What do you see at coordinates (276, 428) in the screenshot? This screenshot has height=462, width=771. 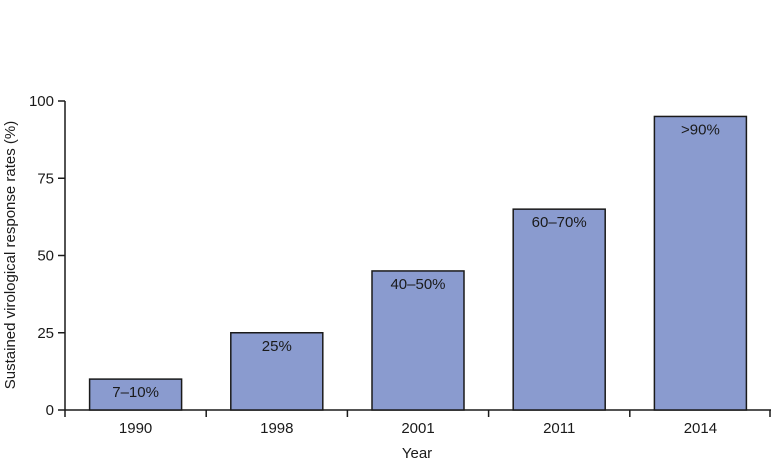 I see `x-tick-label: 1998` at bounding box center [276, 428].